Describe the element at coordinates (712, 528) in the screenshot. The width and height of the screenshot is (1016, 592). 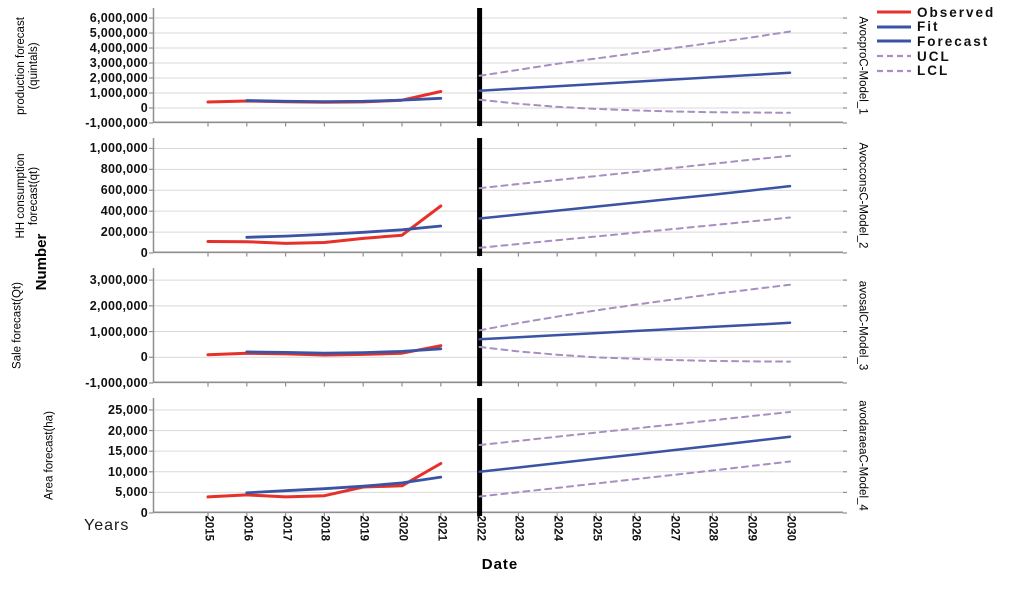
I see `x-tick-label: 2028` at that location.